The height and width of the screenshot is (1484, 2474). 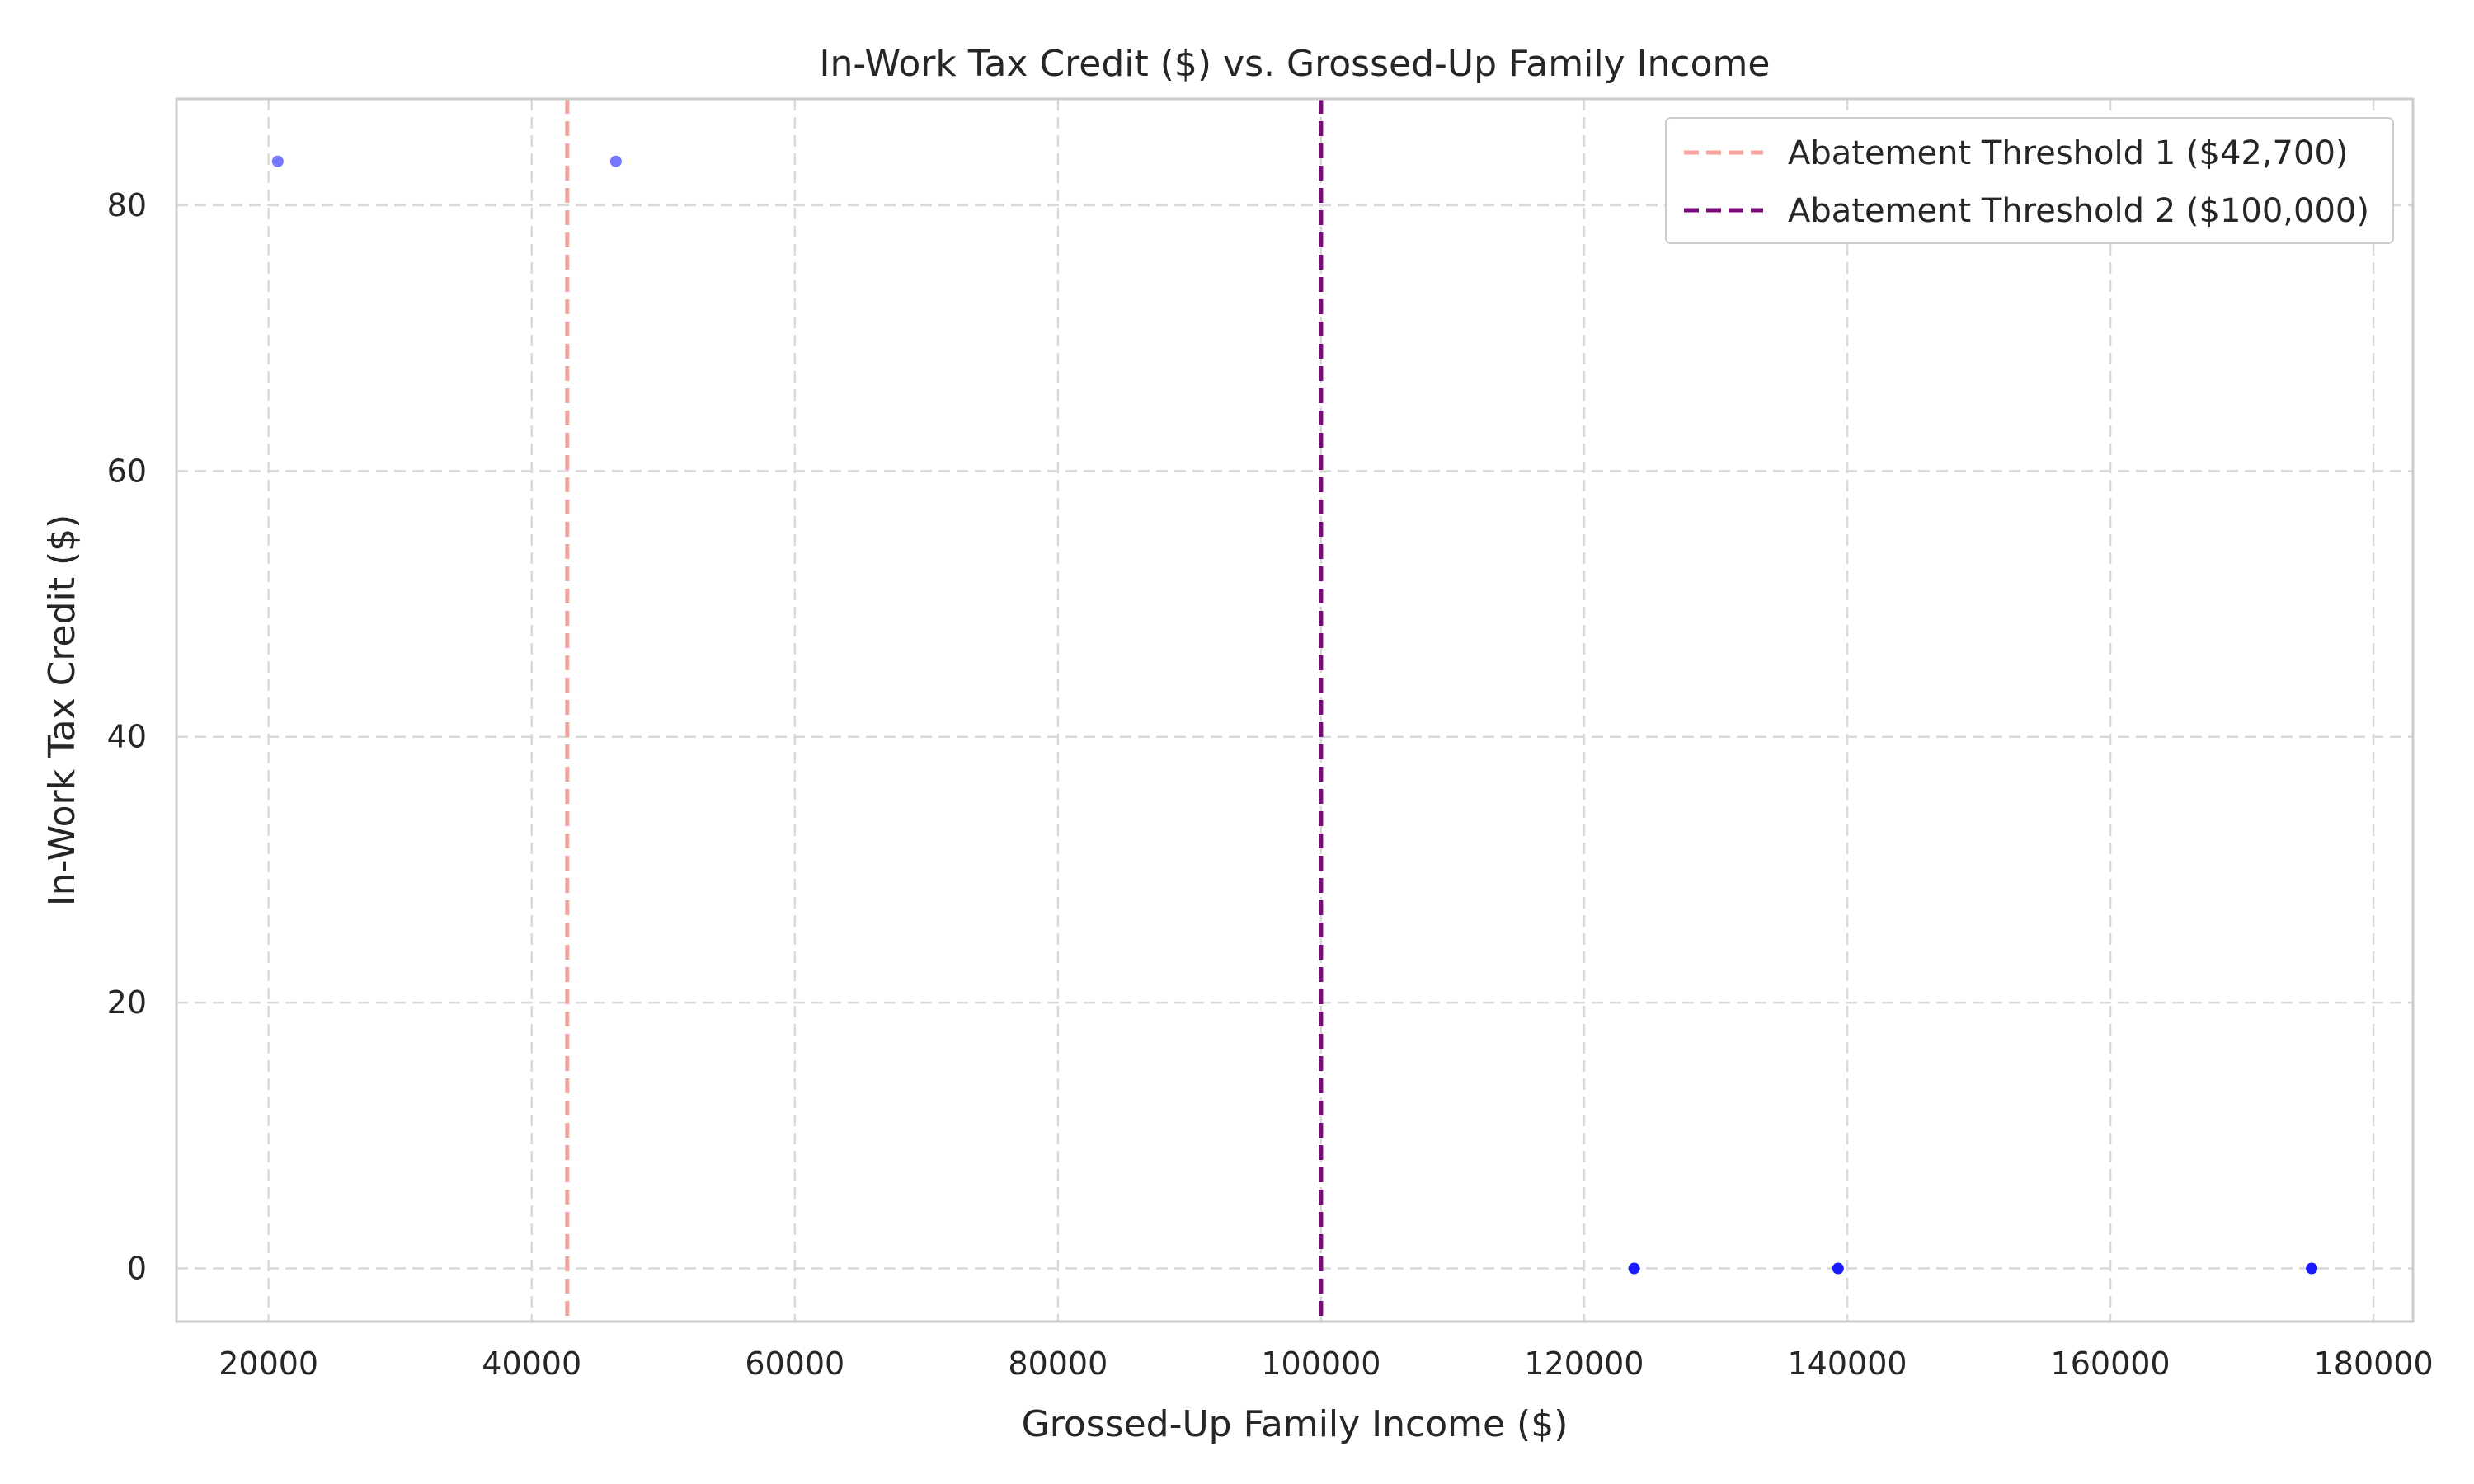 I want to click on y-tick-label: 40, so click(x=127, y=737).